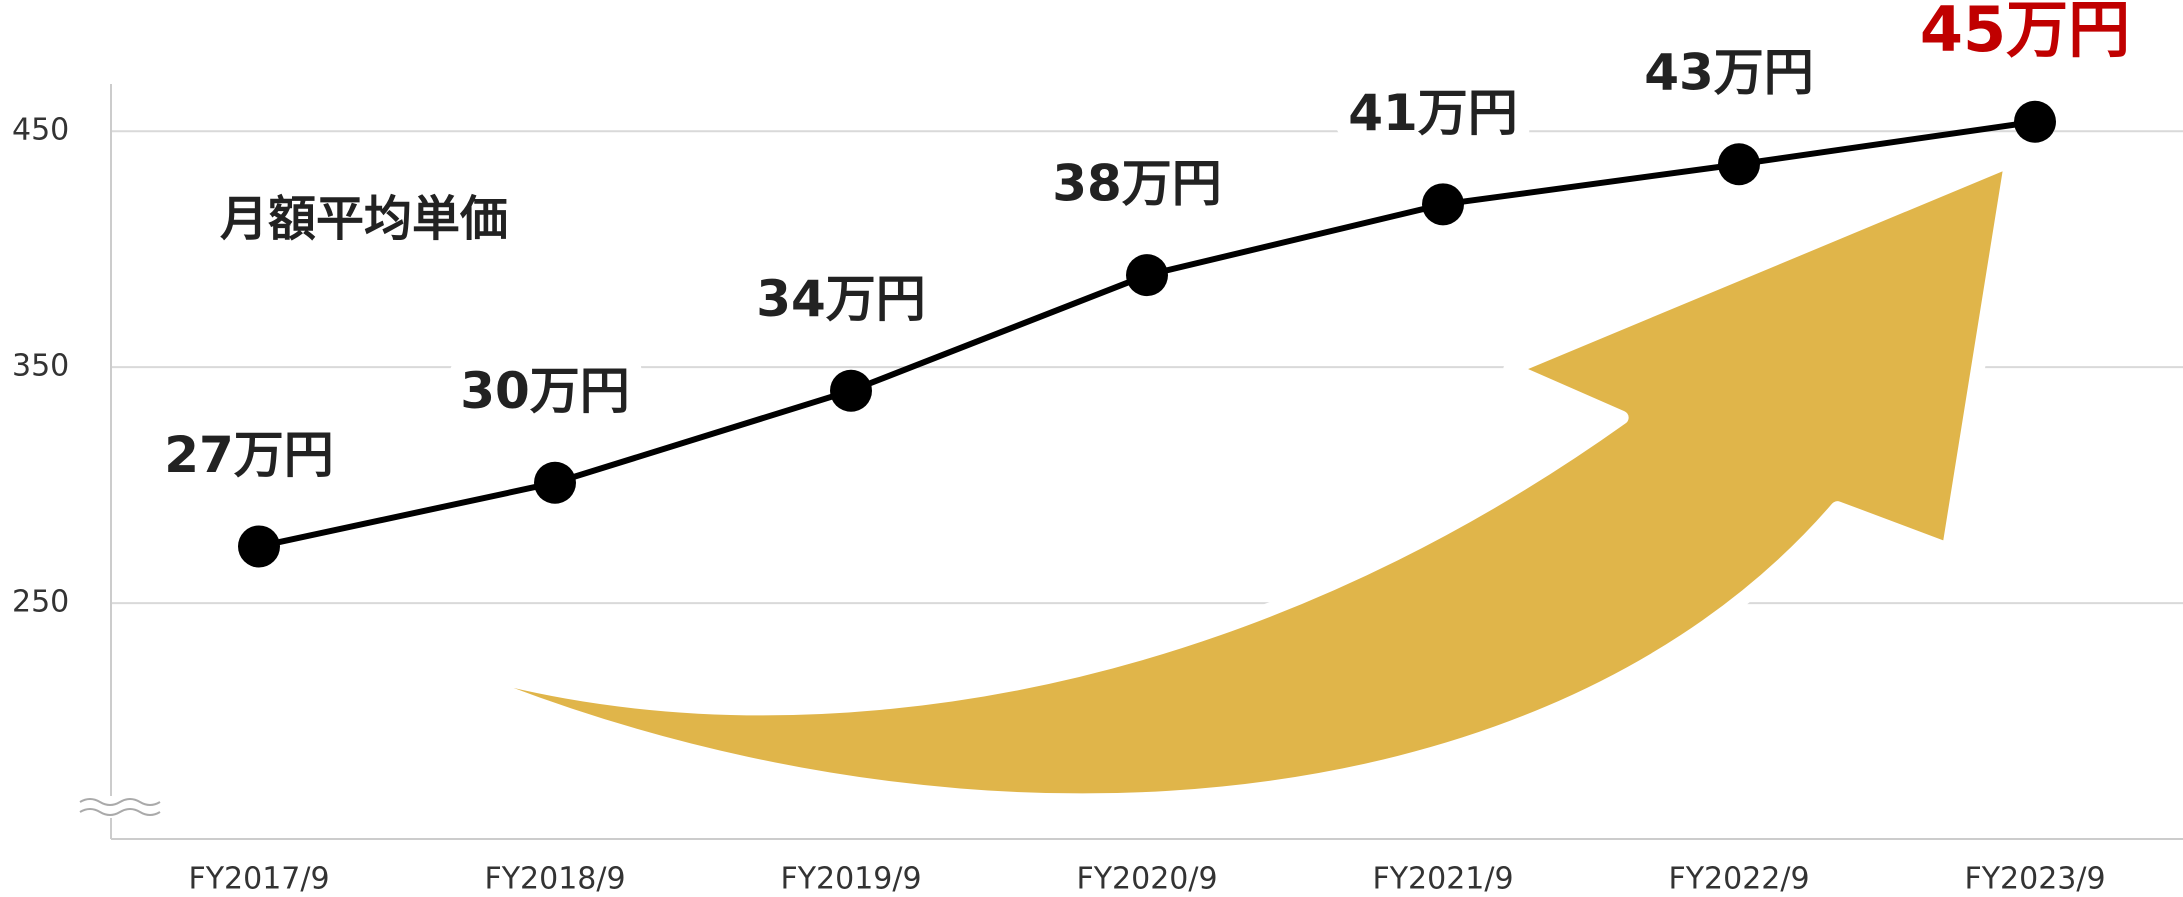 This screenshot has height=897, width=2183. What do you see at coordinates (40, 130) in the screenshot?
I see `y-tick-label: 450` at bounding box center [40, 130].